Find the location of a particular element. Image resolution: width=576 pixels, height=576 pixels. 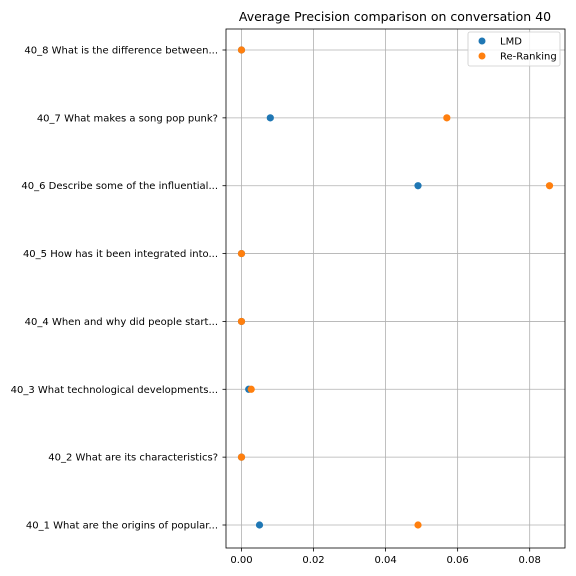

legend: LMD Re-Ranking is located at coordinates (514, 49).